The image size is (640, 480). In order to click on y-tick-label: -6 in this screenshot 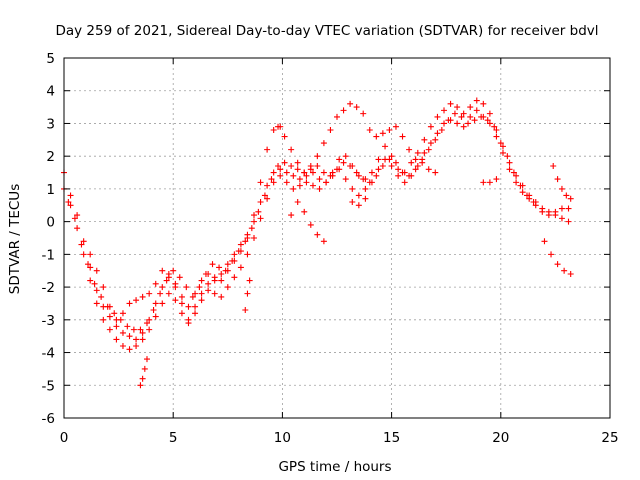, I will do `click(48, 419)`.